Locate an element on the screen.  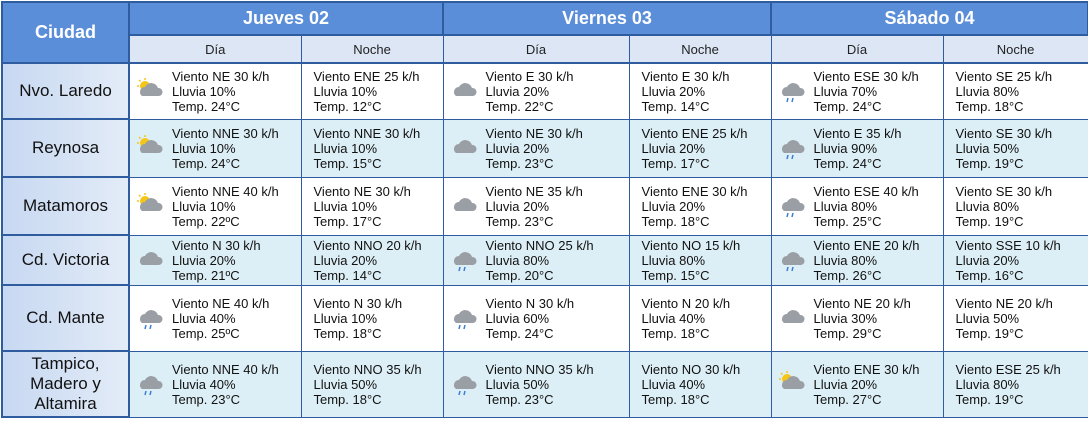
temp: Temp. 27°C is located at coordinates (847, 399).